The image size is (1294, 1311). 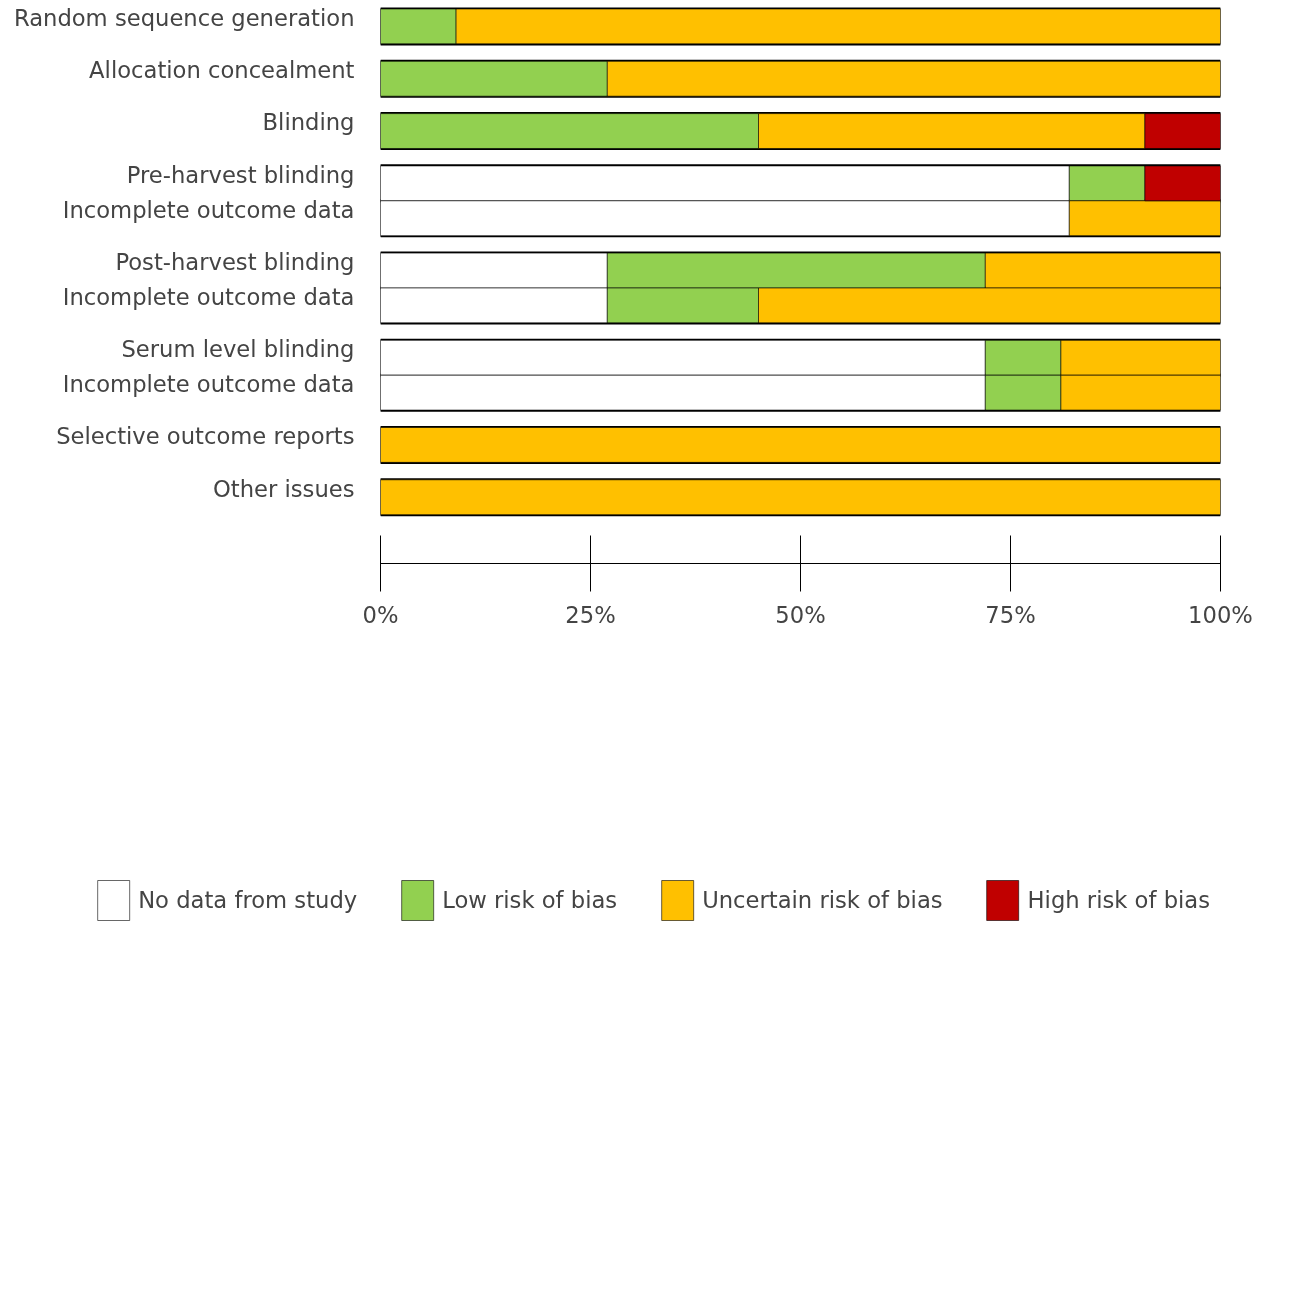 I want to click on y-tick-label: Other issues, so click(x=283, y=488).